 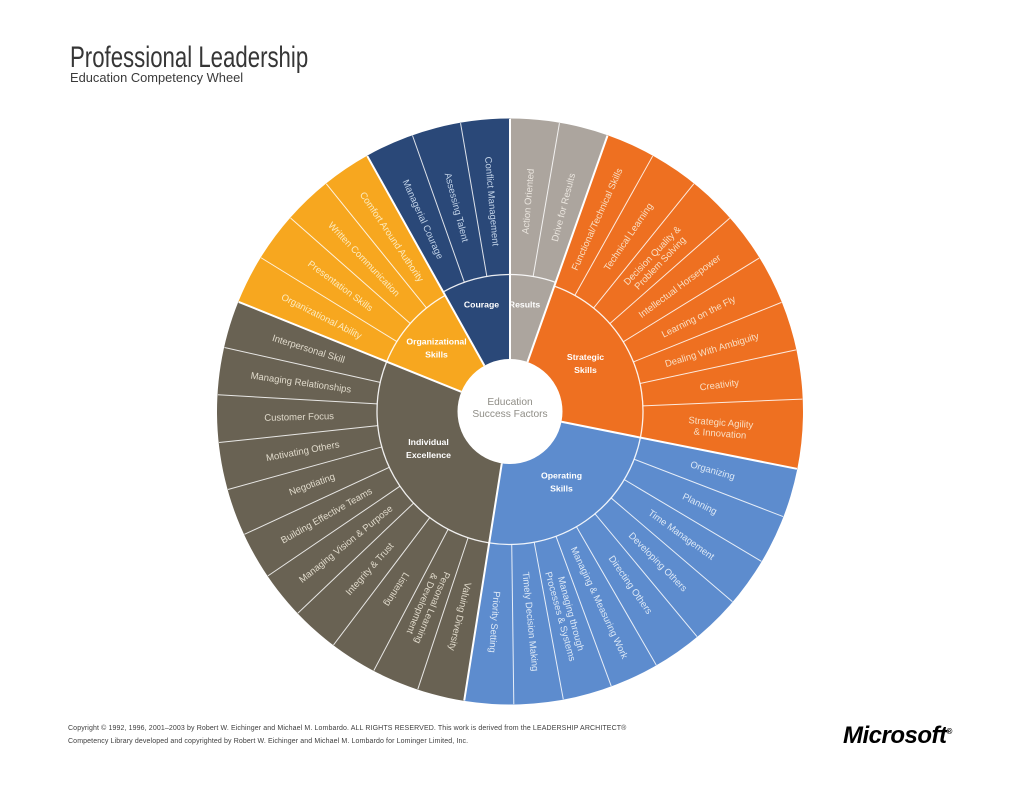 What do you see at coordinates (428, 455) in the screenshot?
I see `svg-text: Excellence` at bounding box center [428, 455].